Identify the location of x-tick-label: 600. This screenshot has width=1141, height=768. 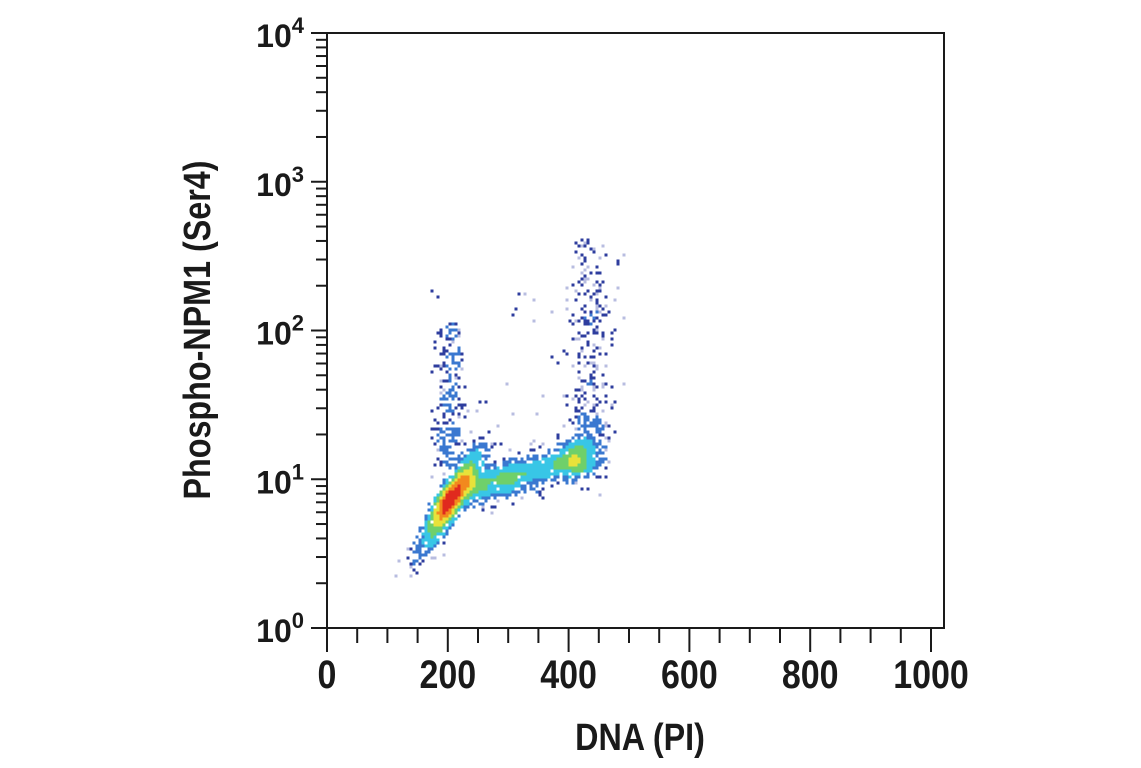
(689, 673).